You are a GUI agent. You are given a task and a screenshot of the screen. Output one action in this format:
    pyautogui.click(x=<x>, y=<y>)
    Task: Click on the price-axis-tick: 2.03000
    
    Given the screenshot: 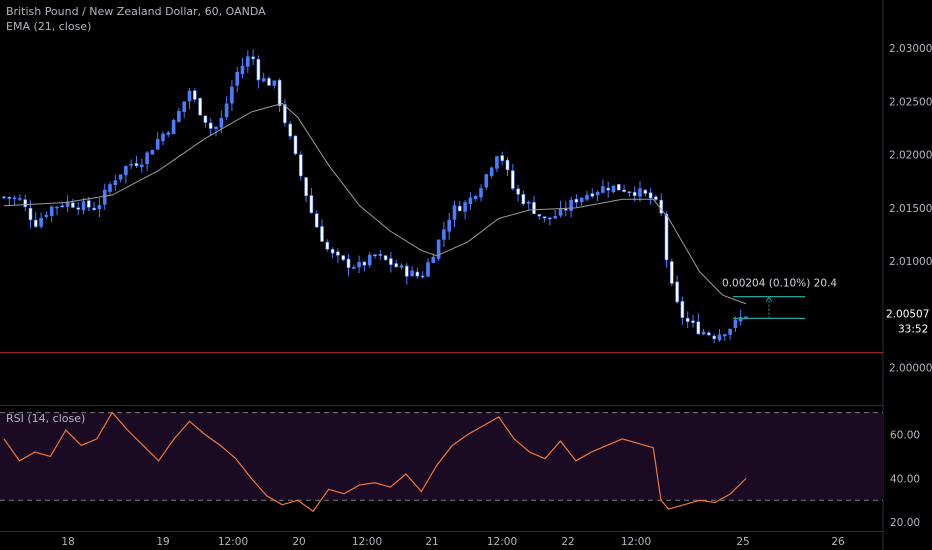 What is the action you would take?
    pyautogui.click(x=910, y=49)
    